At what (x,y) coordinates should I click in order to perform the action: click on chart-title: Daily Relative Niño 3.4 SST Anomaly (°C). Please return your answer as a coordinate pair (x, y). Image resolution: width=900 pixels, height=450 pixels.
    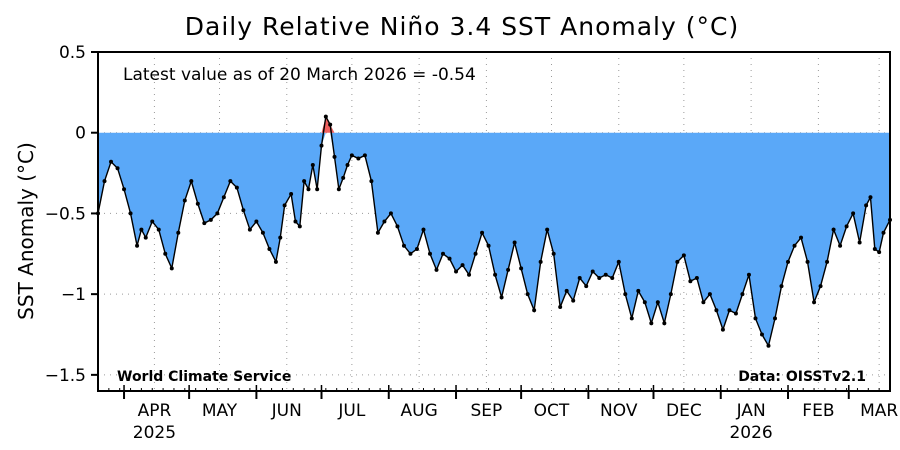
    Looking at the image, I should click on (462, 26).